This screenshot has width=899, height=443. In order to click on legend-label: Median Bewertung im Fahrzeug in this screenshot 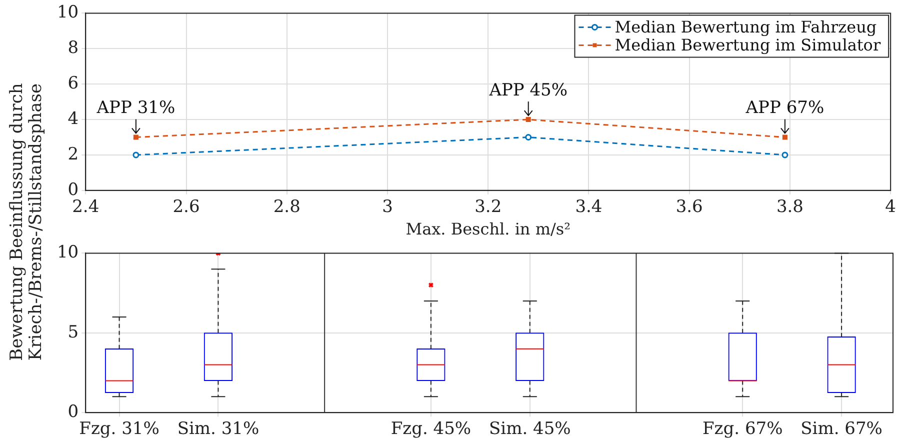, I will do `click(745, 26)`.